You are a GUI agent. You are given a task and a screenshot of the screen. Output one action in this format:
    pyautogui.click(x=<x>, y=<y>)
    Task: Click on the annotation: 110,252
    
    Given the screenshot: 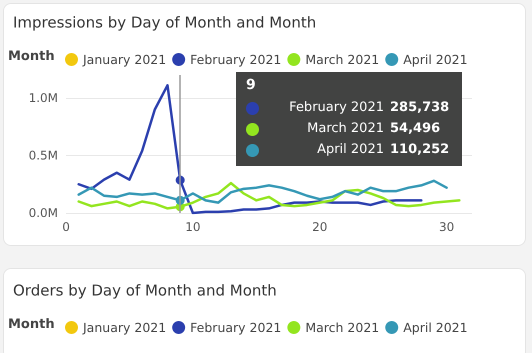 What is the action you would take?
    pyautogui.click(x=420, y=149)
    